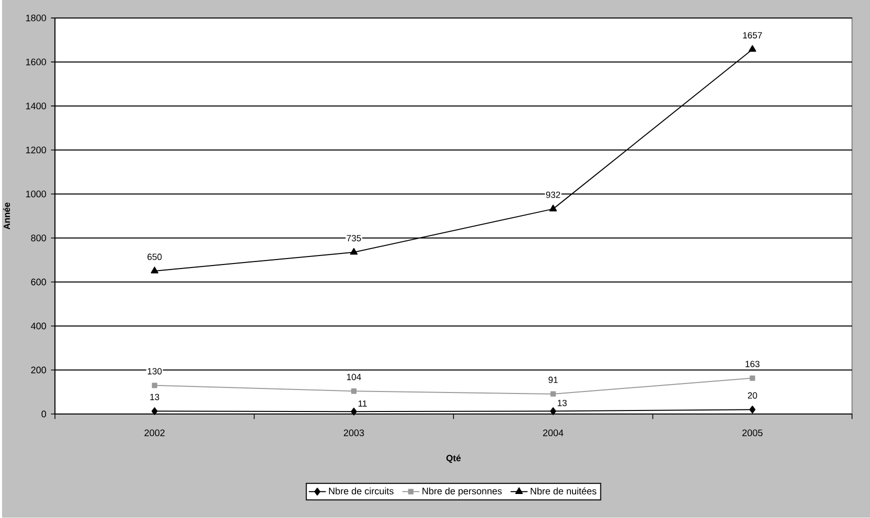 The width and height of the screenshot is (870, 518). What do you see at coordinates (38, 326) in the screenshot?
I see `y-tick-label: 400` at bounding box center [38, 326].